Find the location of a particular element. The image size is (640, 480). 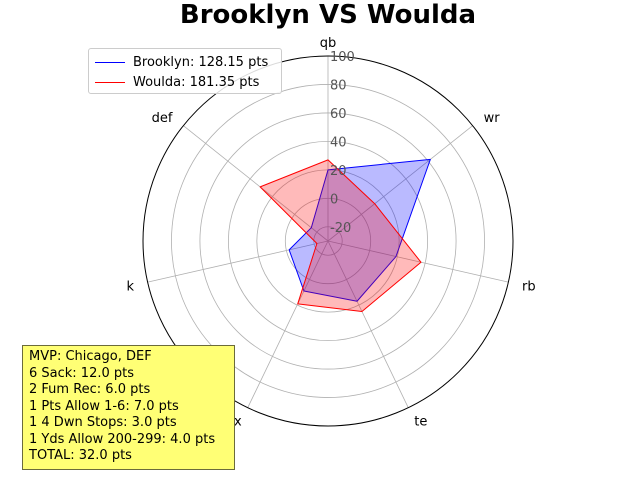

radial-tick-label: 60 is located at coordinates (338, 114).